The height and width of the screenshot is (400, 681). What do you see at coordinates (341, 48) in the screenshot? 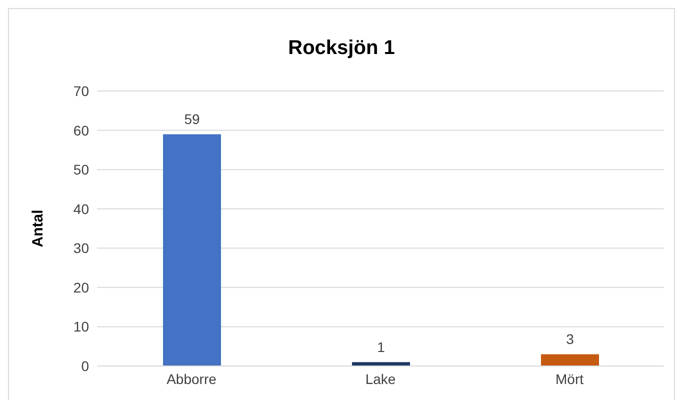
I see `chart-title: Rocksjön 1` at bounding box center [341, 48].